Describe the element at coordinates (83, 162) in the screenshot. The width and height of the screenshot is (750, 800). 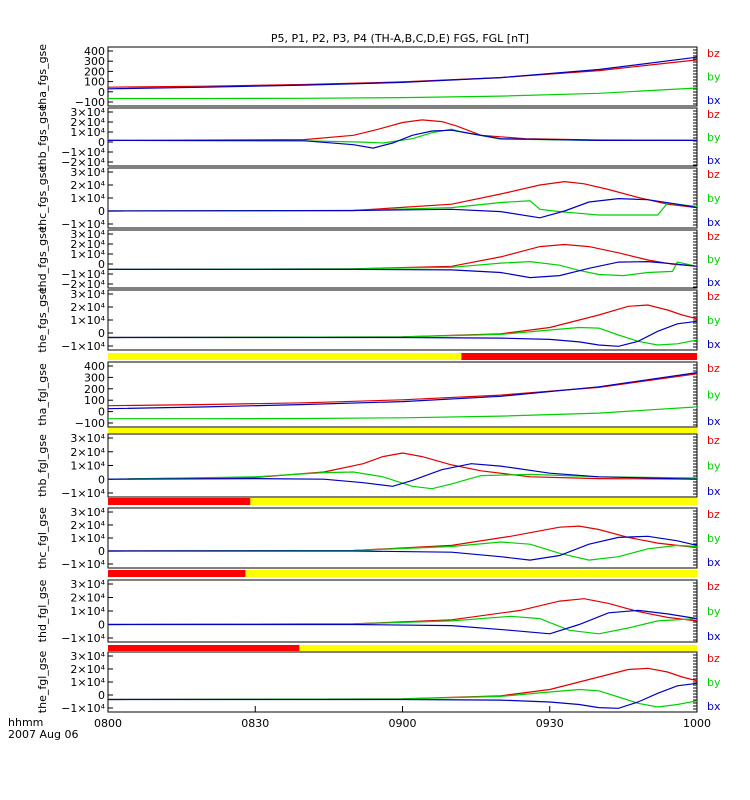
I see `y-tick-label: −2×10⁴` at that location.